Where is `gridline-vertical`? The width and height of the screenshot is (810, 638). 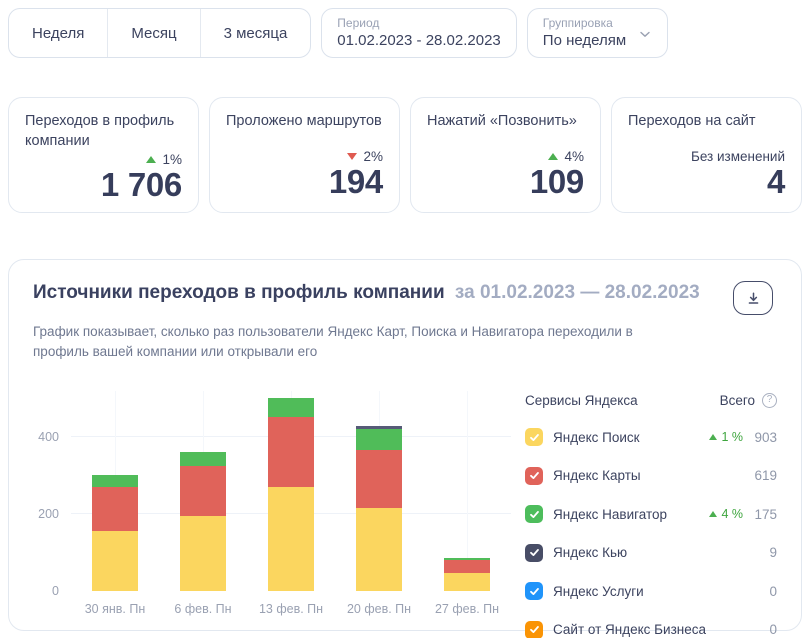
gridline-vertical is located at coordinates (467, 490).